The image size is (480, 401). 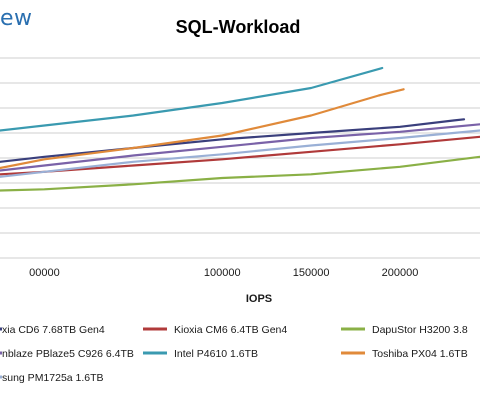 What do you see at coordinates (259, 299) in the screenshot?
I see `x-axis-label: IOPS` at bounding box center [259, 299].